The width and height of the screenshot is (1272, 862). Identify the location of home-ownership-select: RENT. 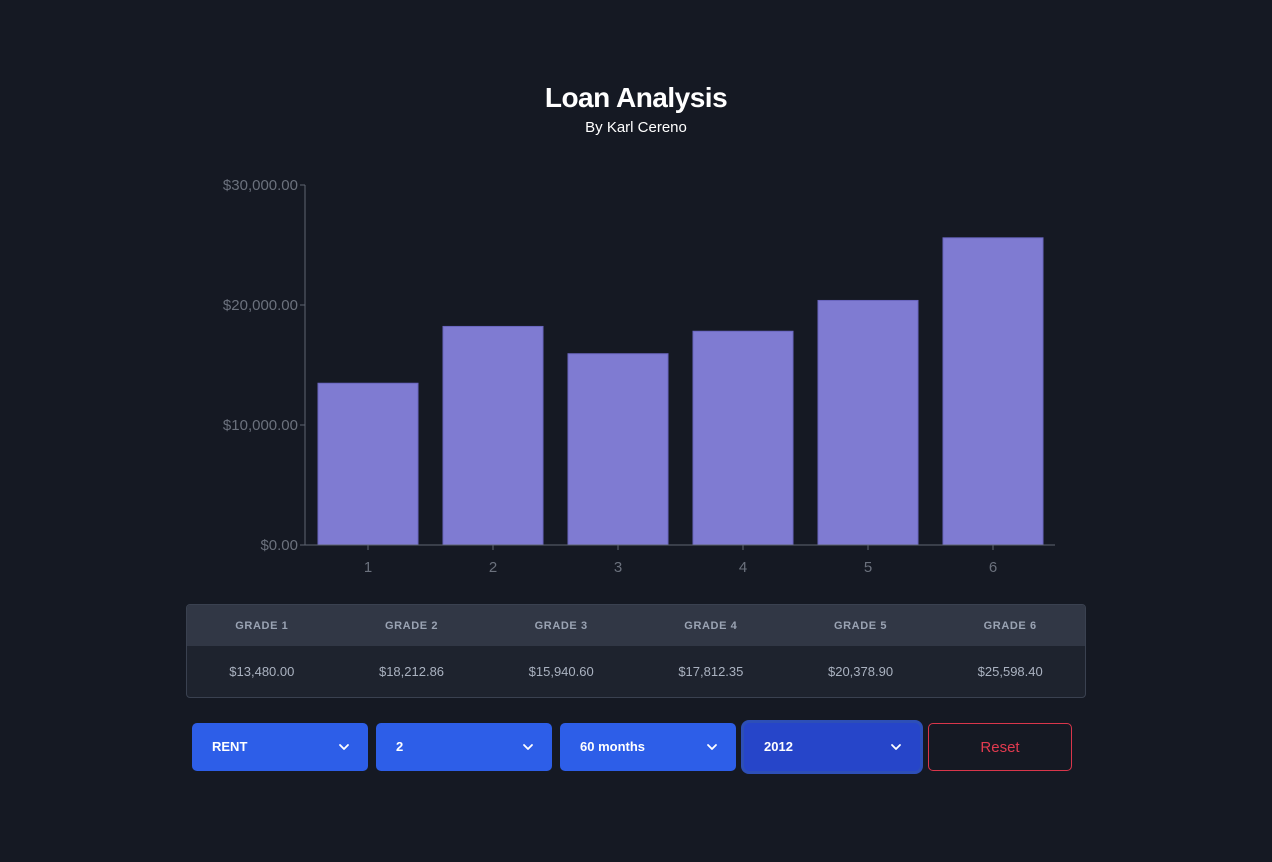
(280, 747).